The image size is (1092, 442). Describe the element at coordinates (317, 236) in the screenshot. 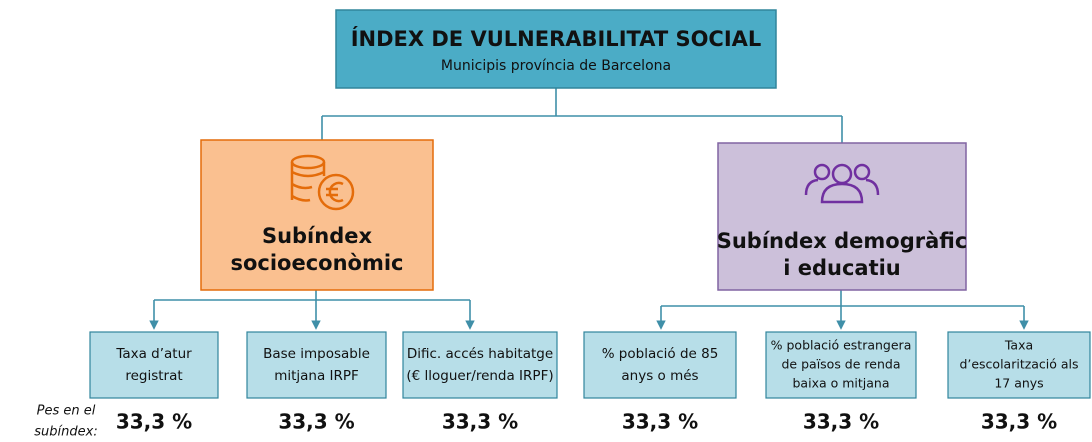

I see `subindex-label: Subíndex` at that location.